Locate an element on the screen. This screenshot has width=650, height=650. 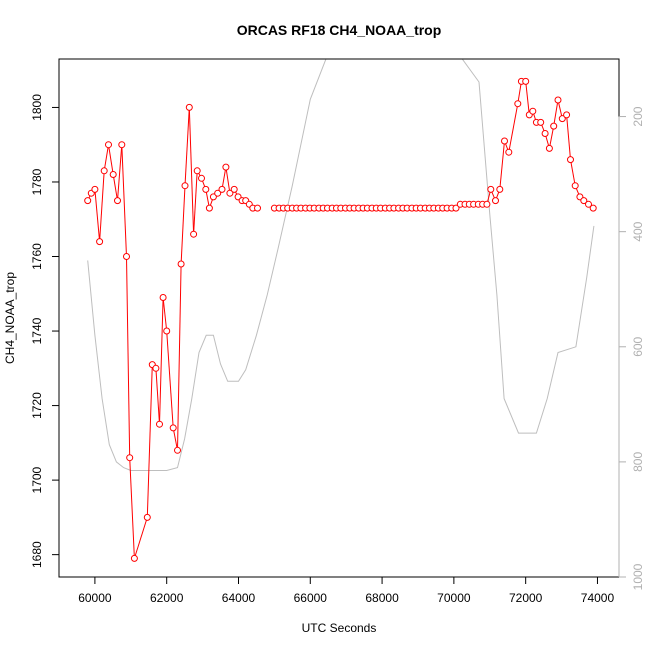
x-tick-label: 72000 is located at coordinates (526, 598).